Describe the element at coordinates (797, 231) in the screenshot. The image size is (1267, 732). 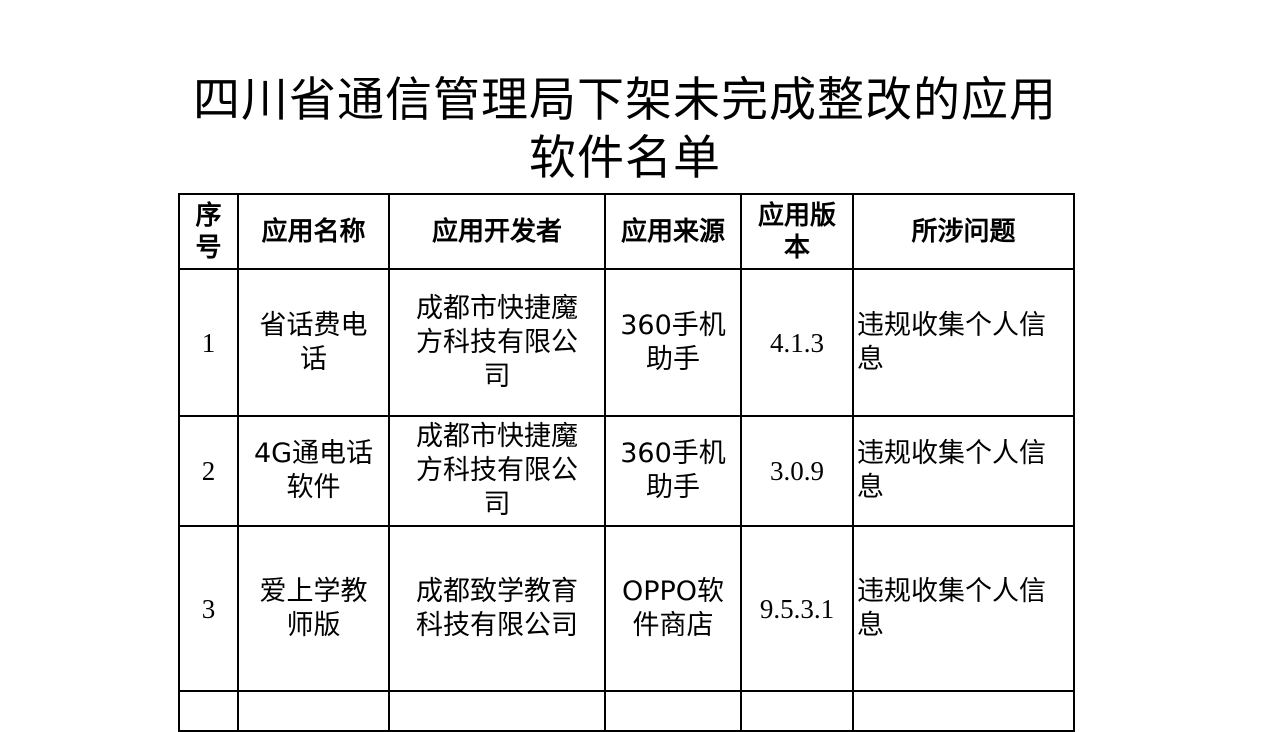
I see `header-version: 应用版本` at that location.